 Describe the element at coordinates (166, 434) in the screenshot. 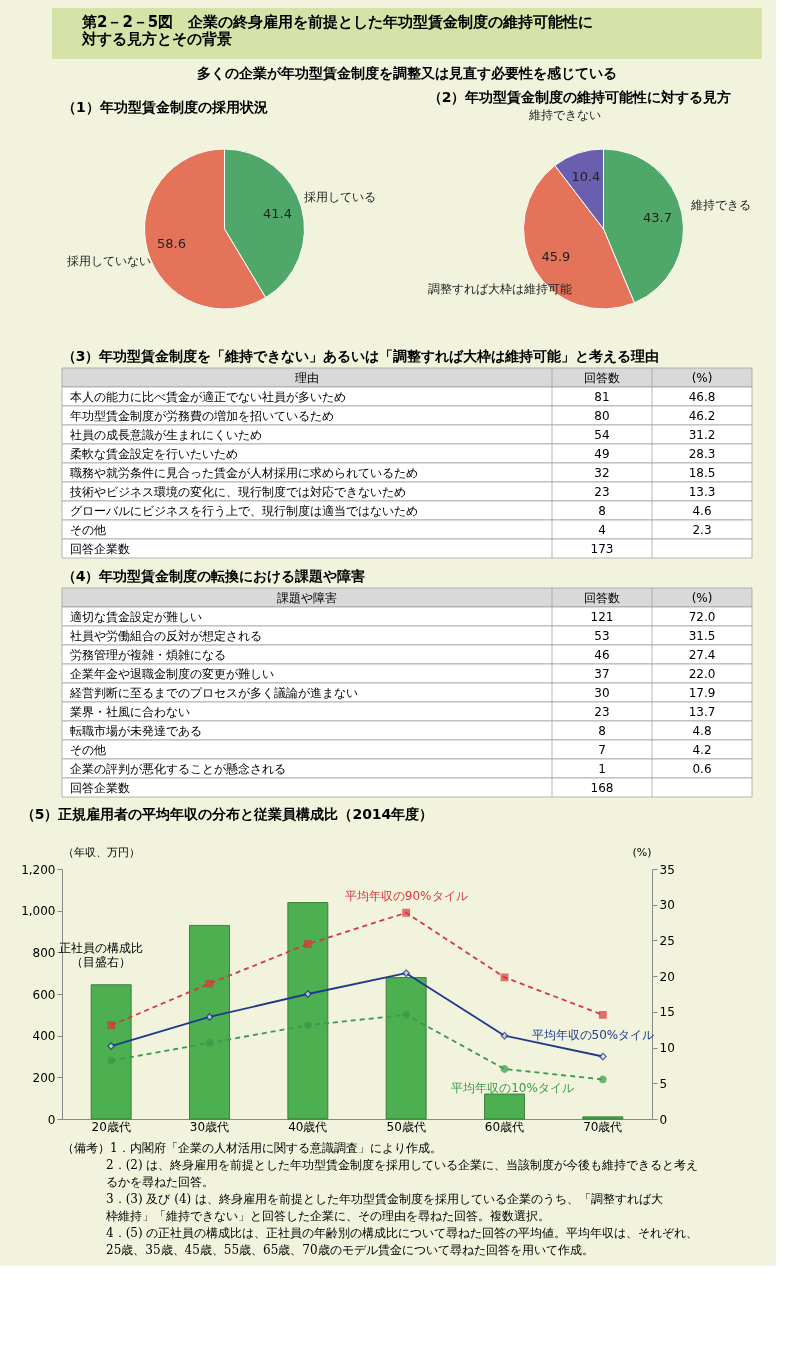

I see `category-label: 社員の成長意識が生まれにくいため` at that location.